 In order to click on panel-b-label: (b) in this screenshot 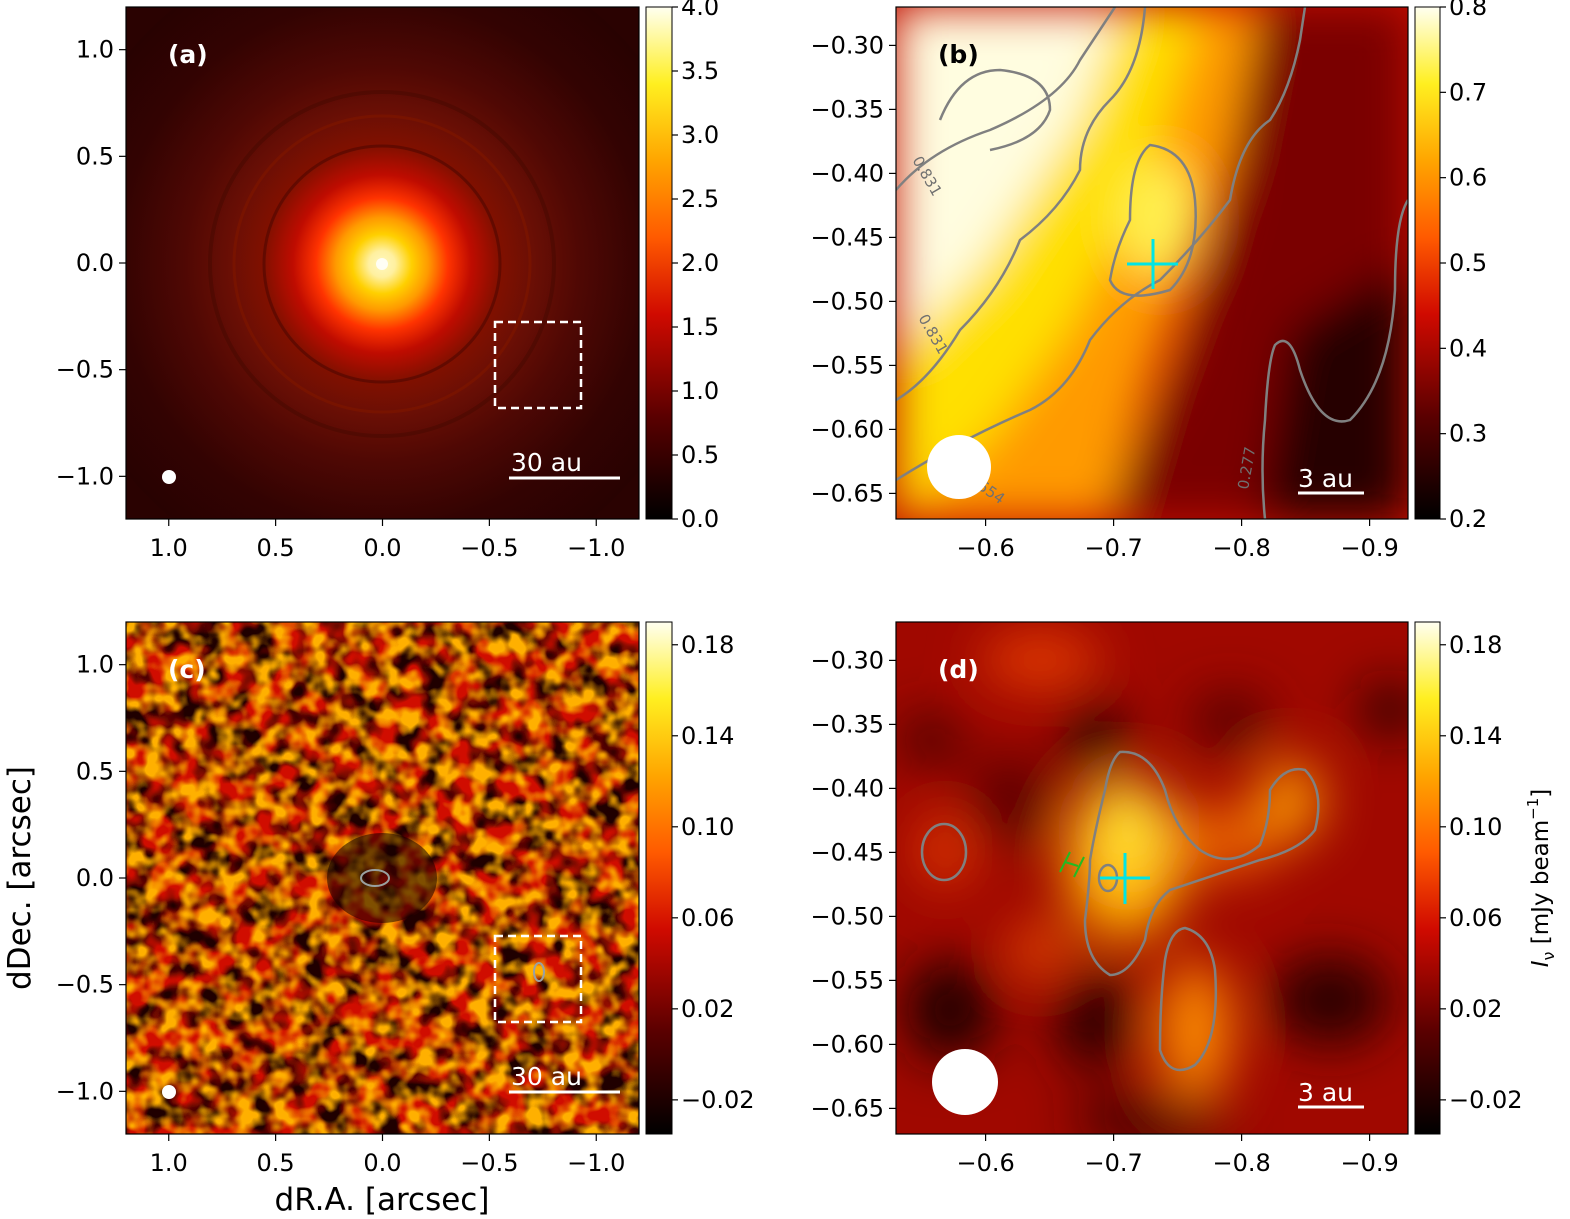, I will do `click(958, 54)`.